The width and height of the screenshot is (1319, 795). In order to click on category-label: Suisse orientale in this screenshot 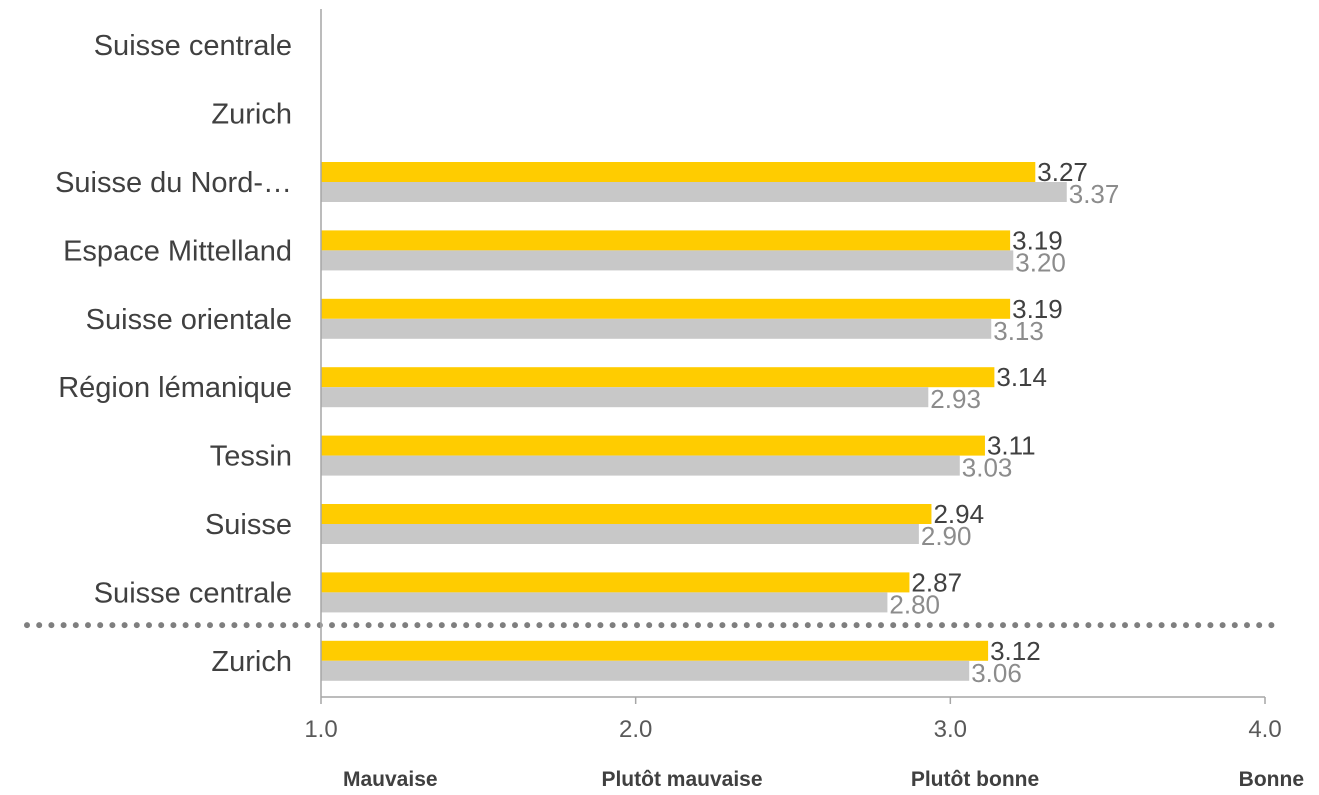, I will do `click(189, 320)`.